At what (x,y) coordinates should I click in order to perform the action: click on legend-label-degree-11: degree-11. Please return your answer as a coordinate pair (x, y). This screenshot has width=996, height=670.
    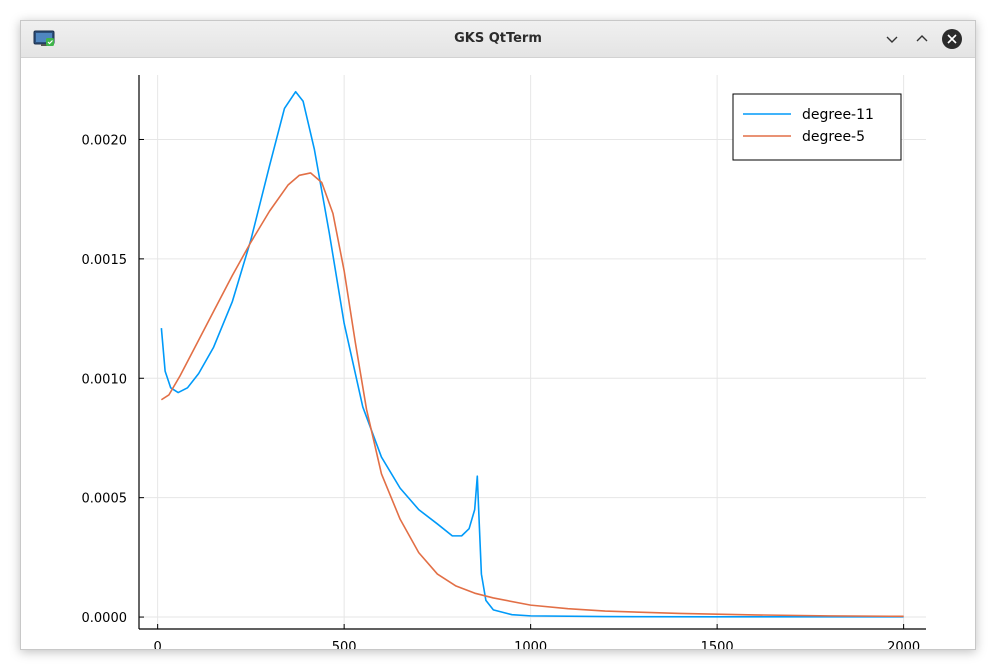
    Looking at the image, I should click on (838, 115).